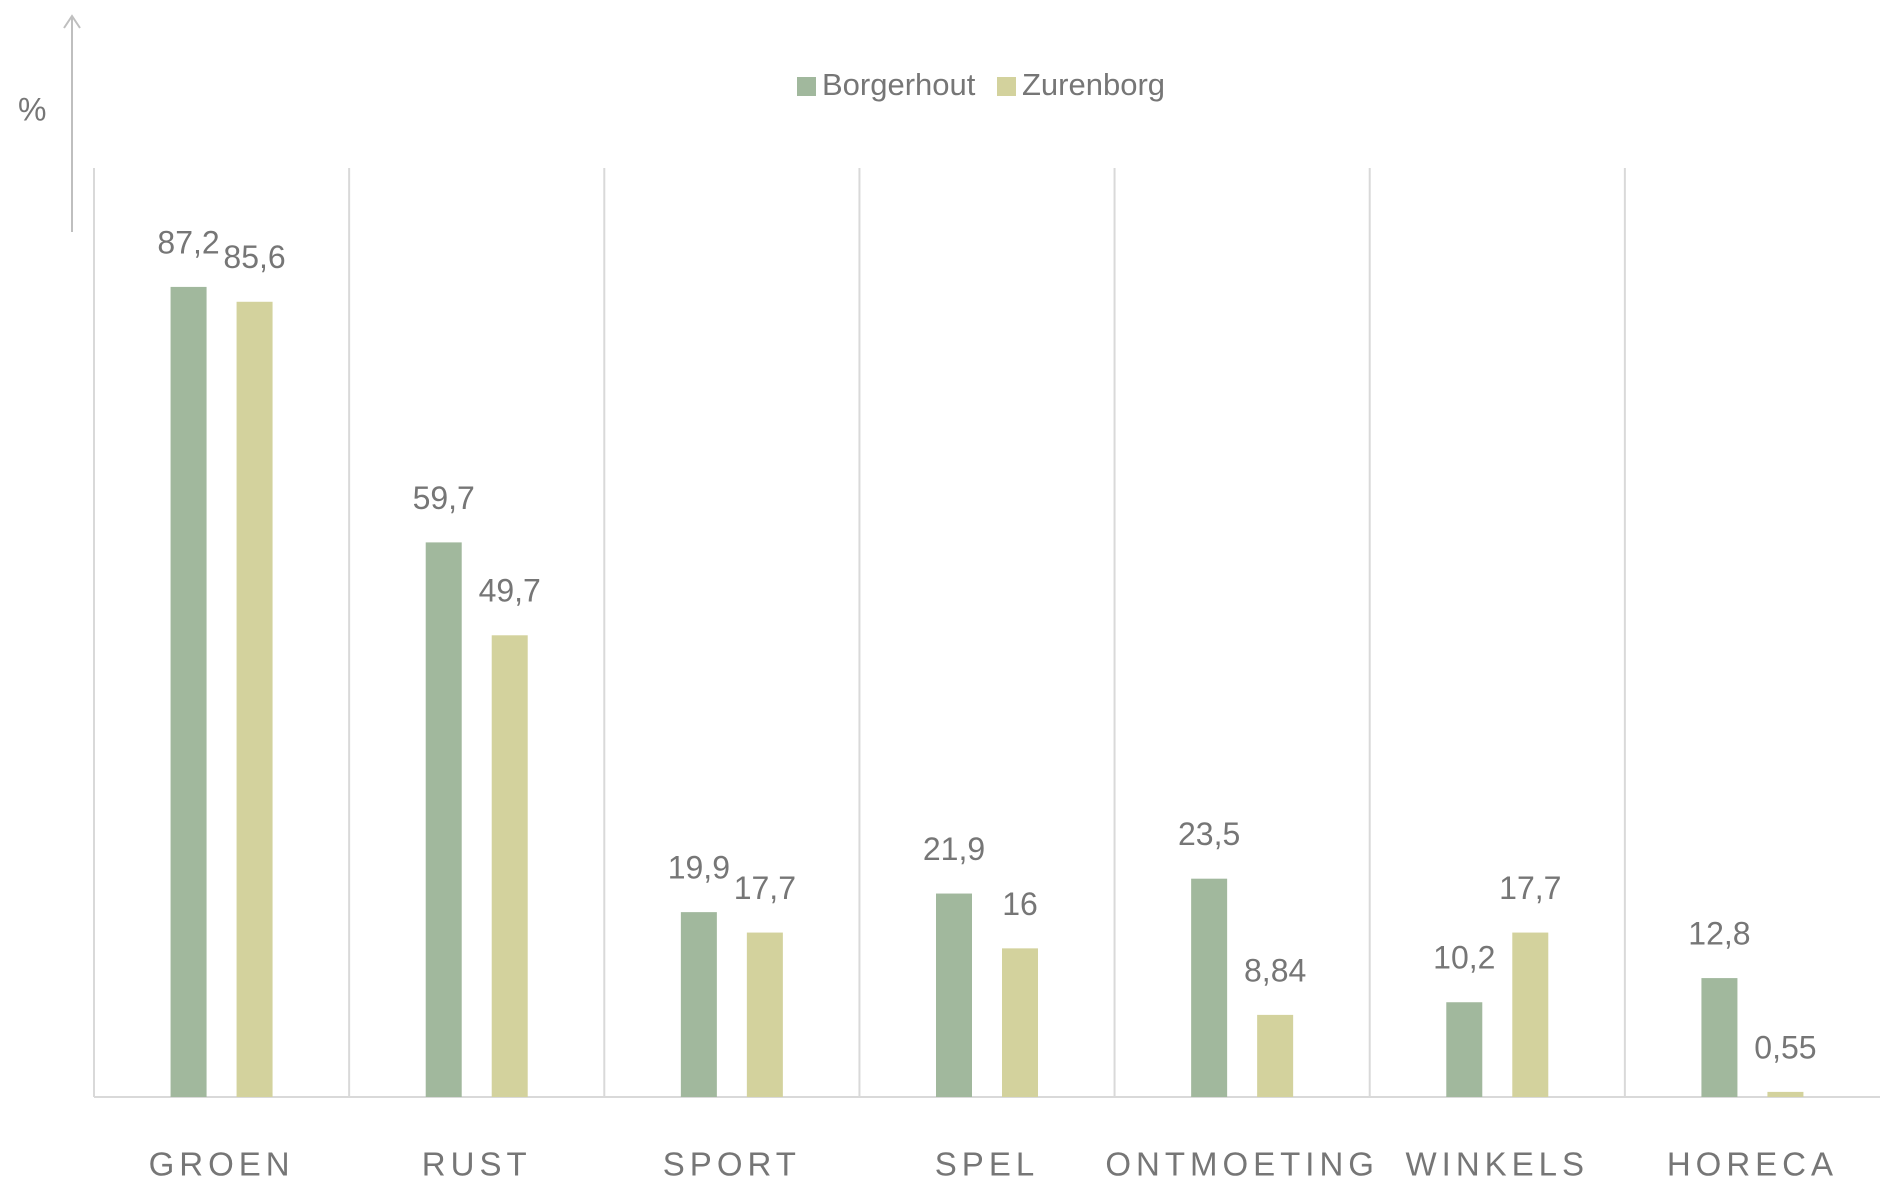 This screenshot has height=1182, width=1880. I want to click on x-tick-label: GROEN, so click(222, 1164).